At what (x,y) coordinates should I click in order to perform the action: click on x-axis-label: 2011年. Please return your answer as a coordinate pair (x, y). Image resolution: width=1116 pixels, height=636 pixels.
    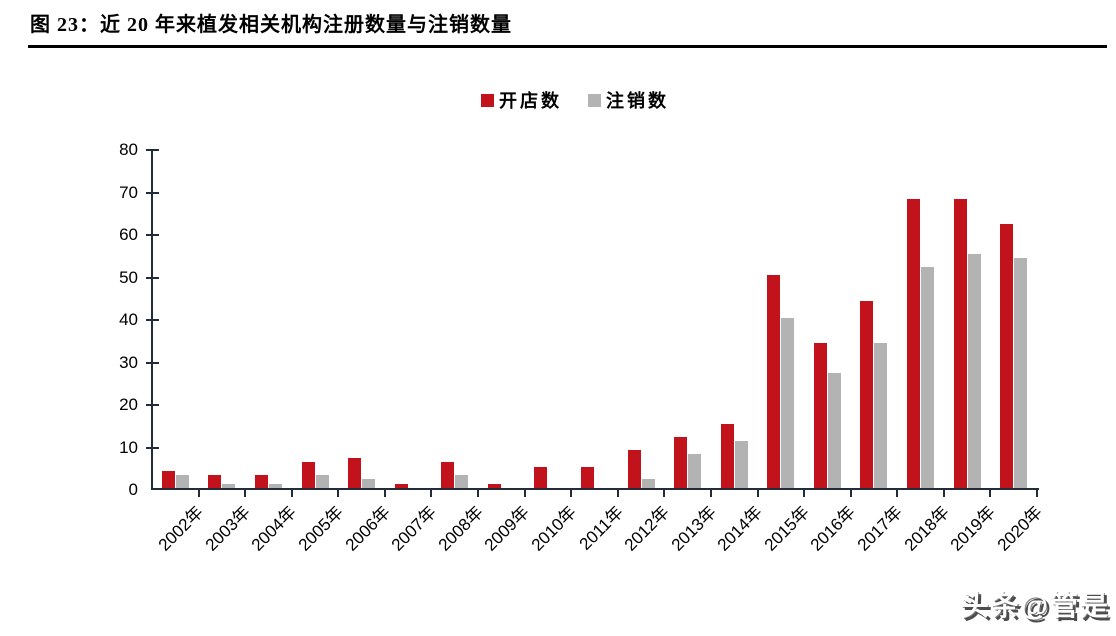
    Looking at the image, I should click on (601, 528).